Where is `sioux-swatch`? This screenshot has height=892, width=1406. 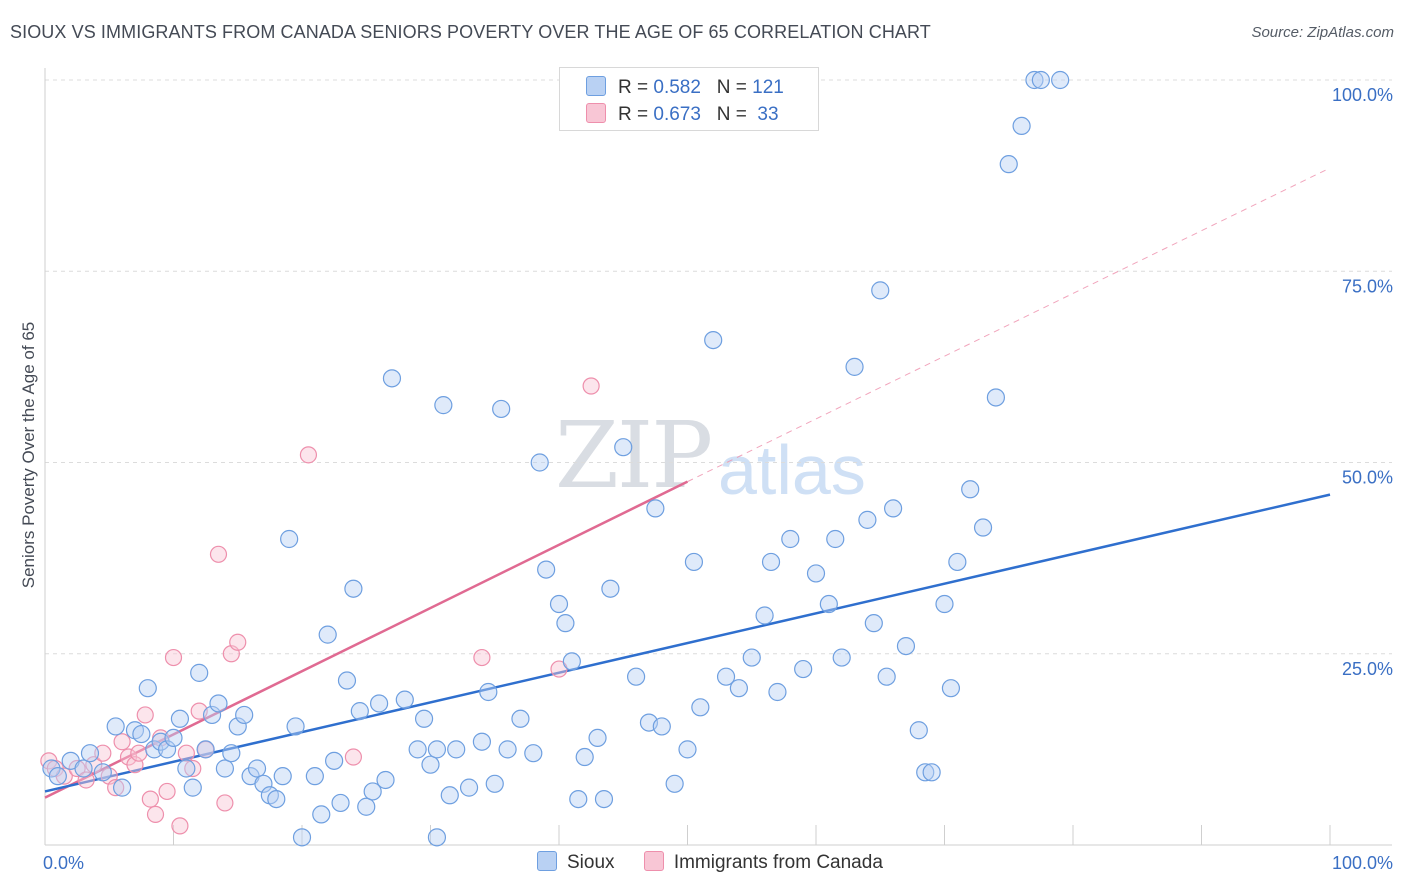 sioux-swatch is located at coordinates (596, 86).